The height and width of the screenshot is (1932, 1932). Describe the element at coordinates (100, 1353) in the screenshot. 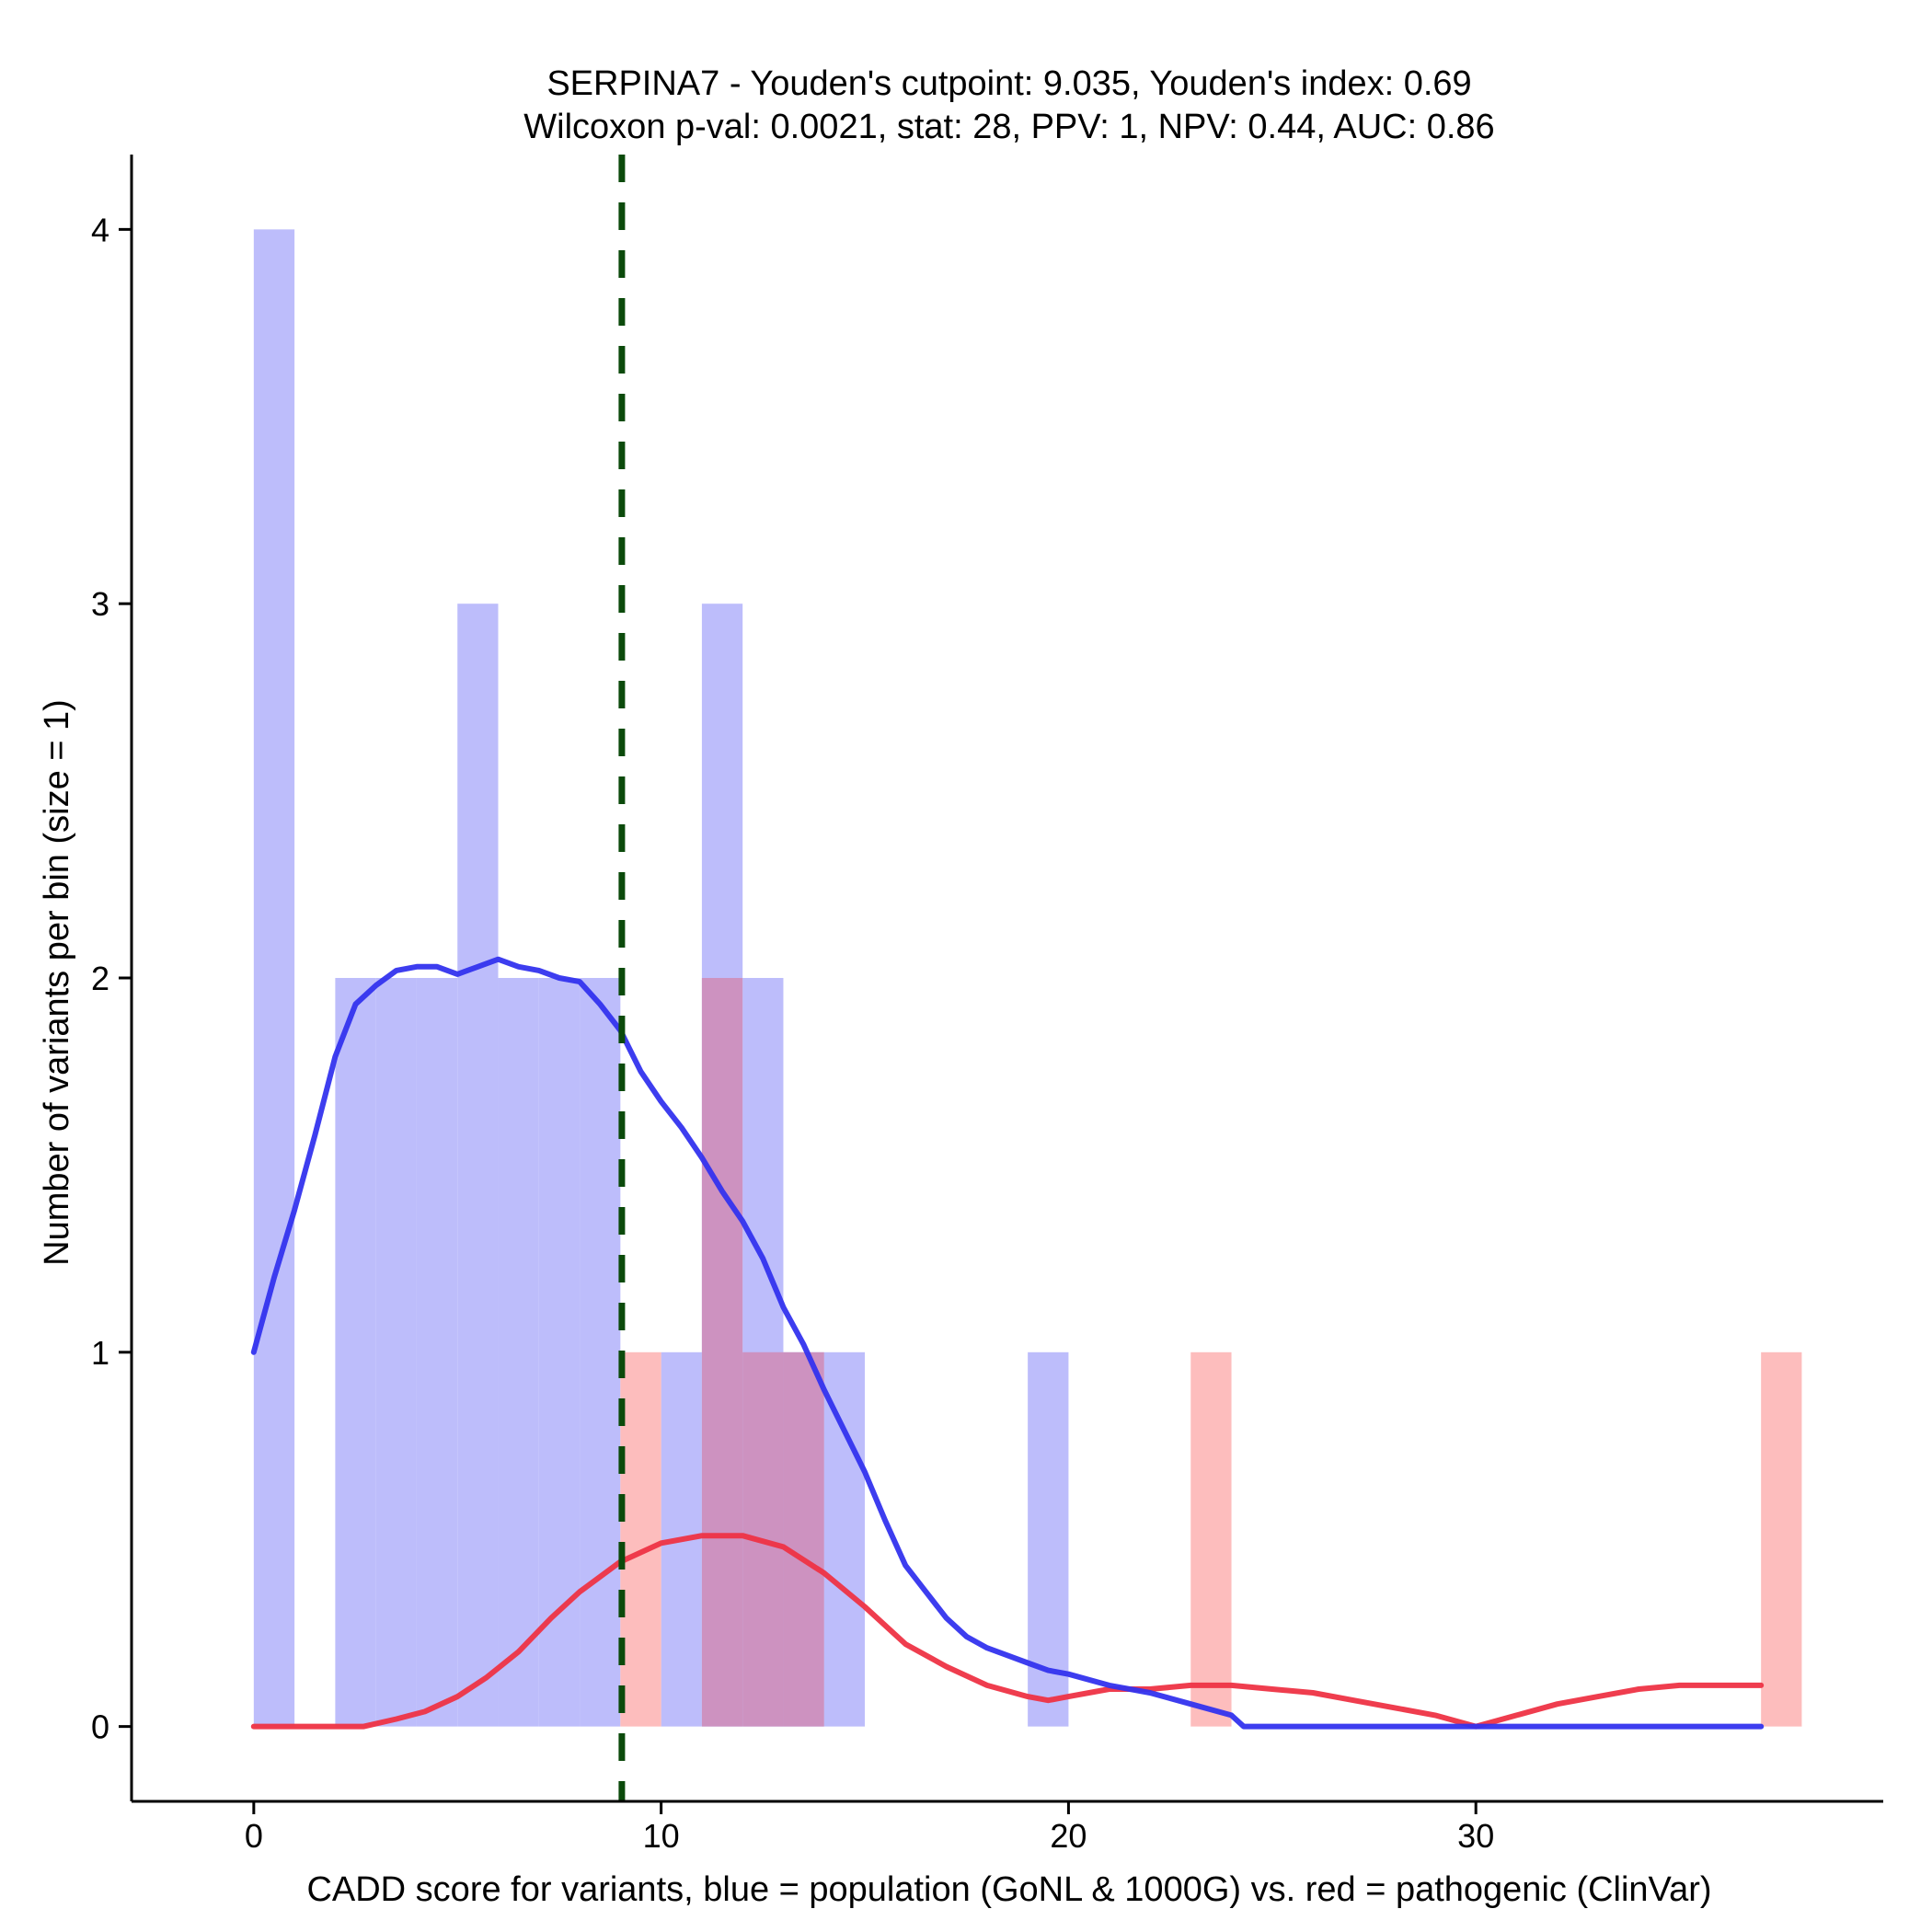

I see `y-tick-label: 1` at that location.